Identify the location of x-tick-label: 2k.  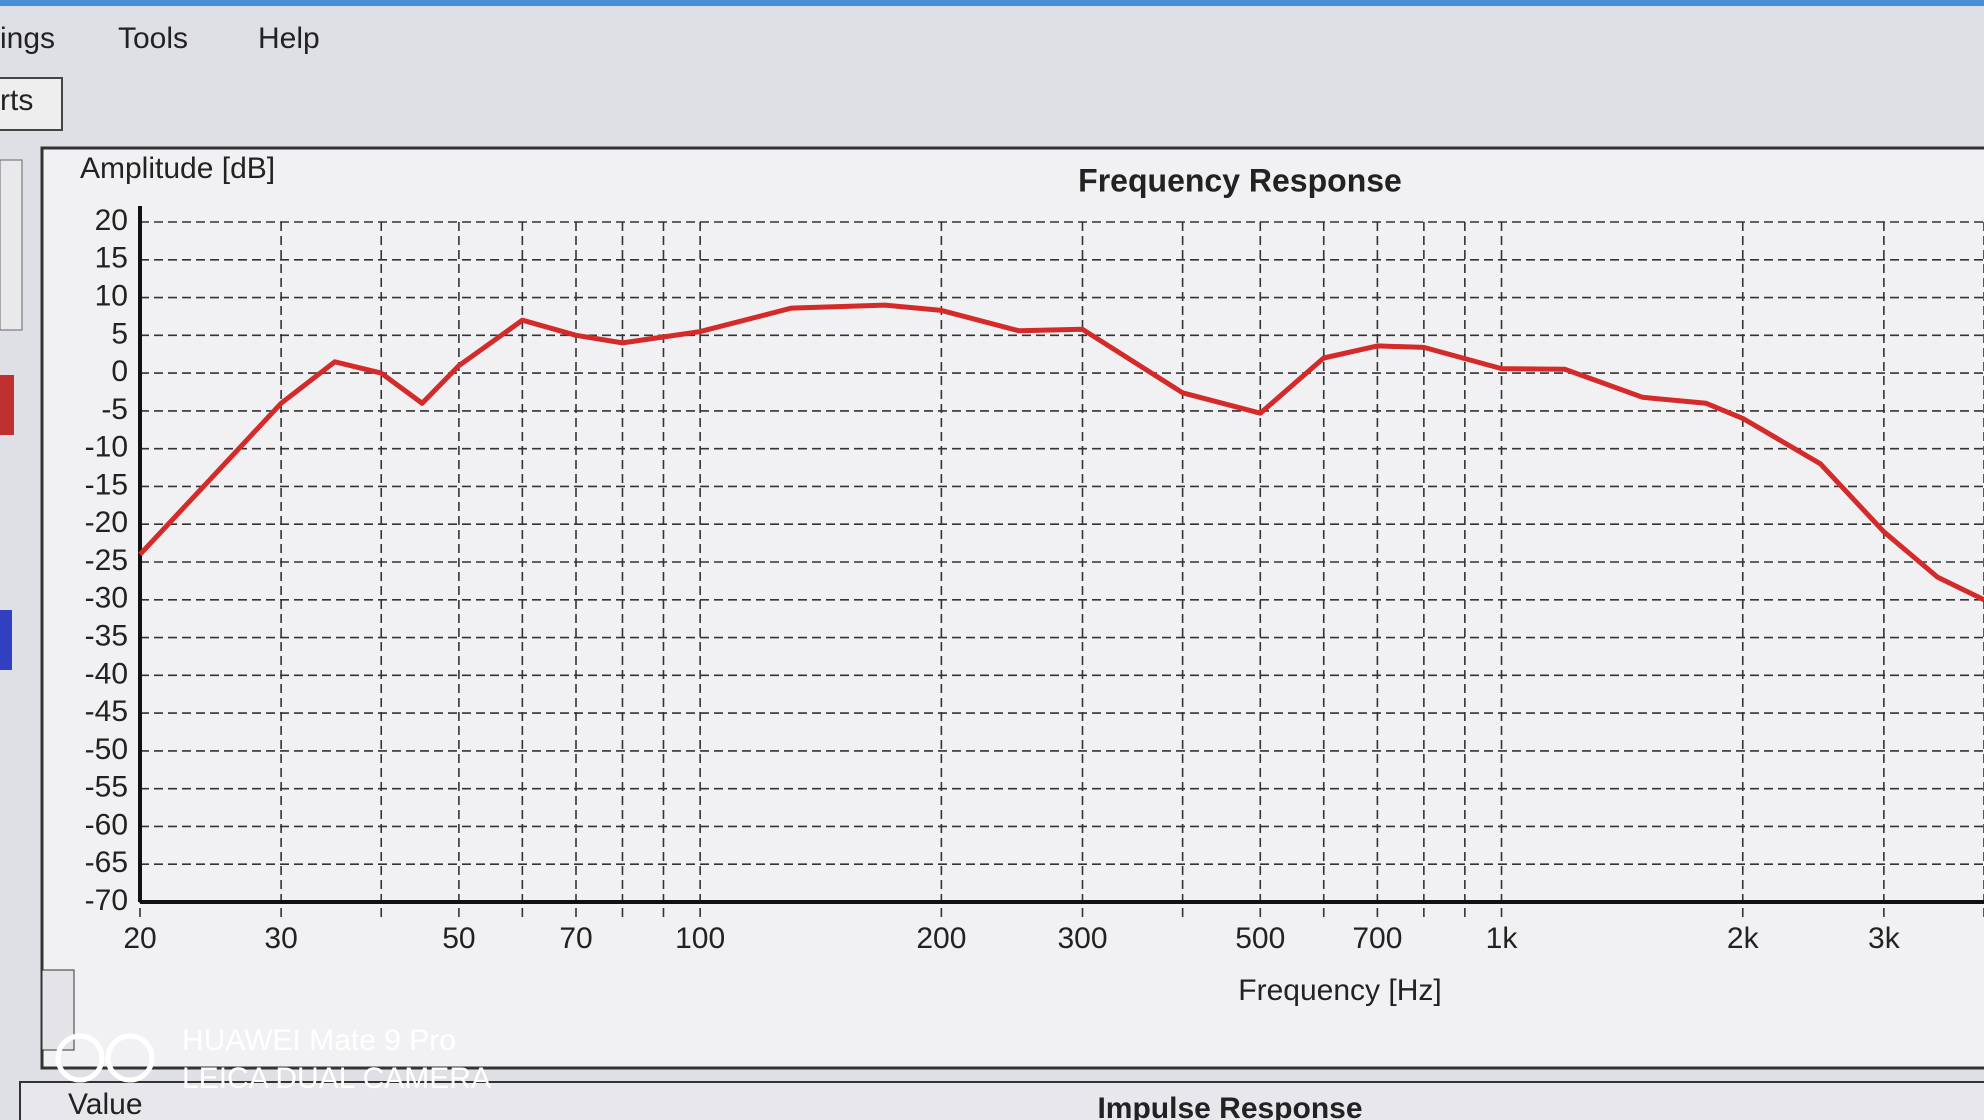
(1743, 938).